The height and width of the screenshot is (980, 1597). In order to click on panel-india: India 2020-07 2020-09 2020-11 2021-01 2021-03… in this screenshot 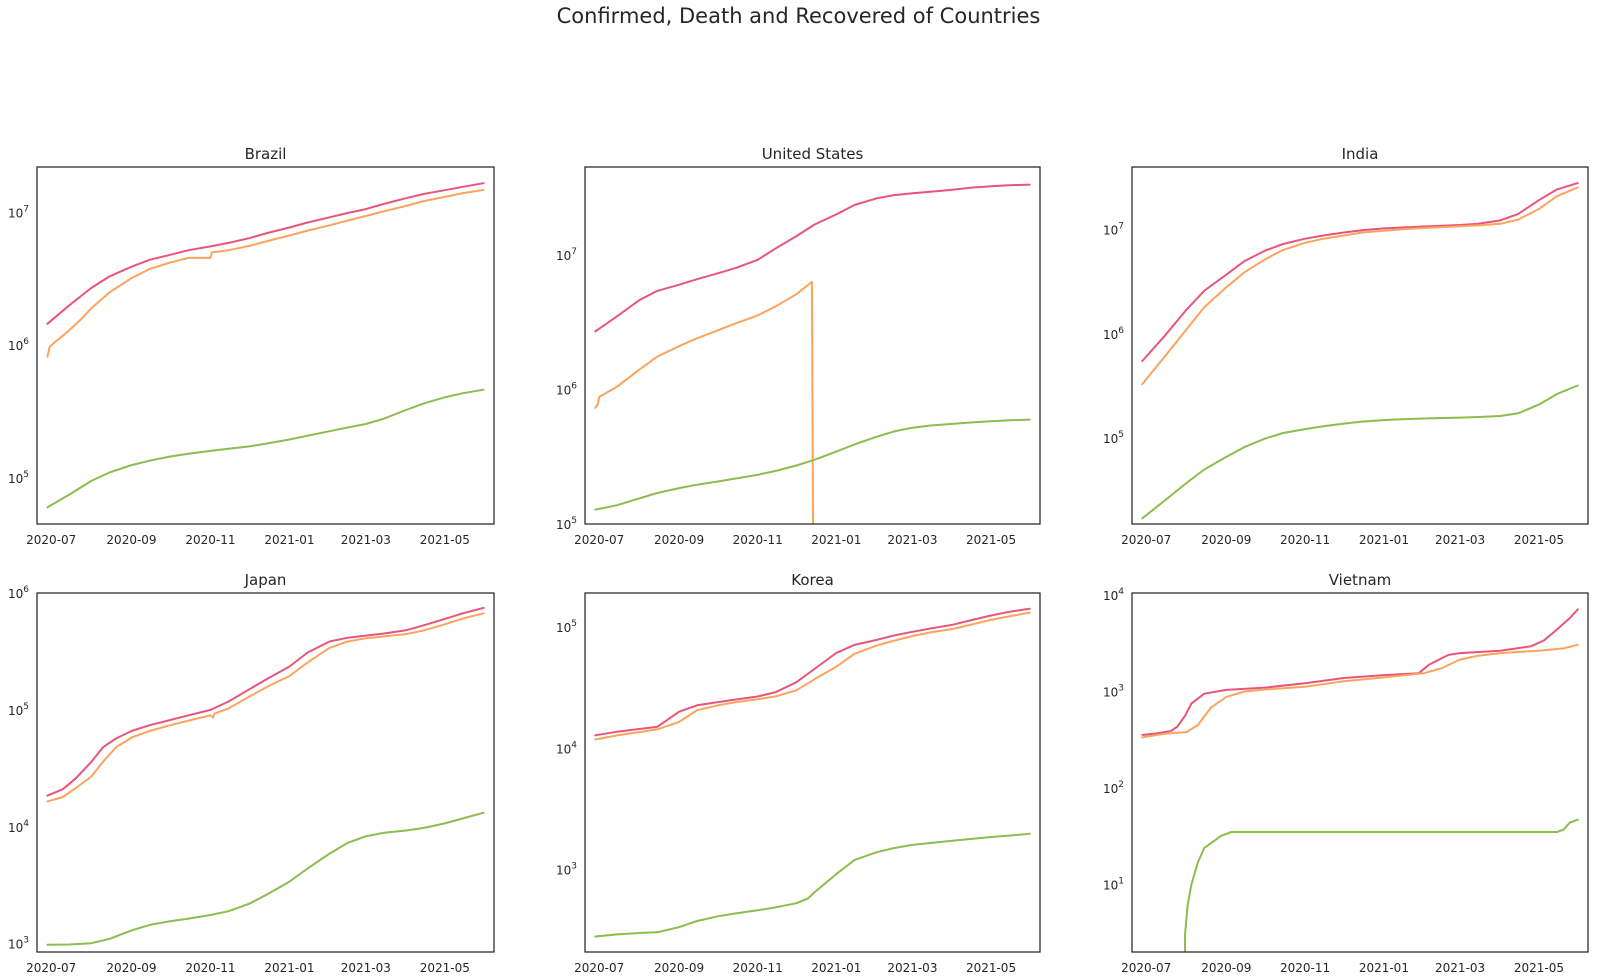, I will do `click(1346, 346)`.